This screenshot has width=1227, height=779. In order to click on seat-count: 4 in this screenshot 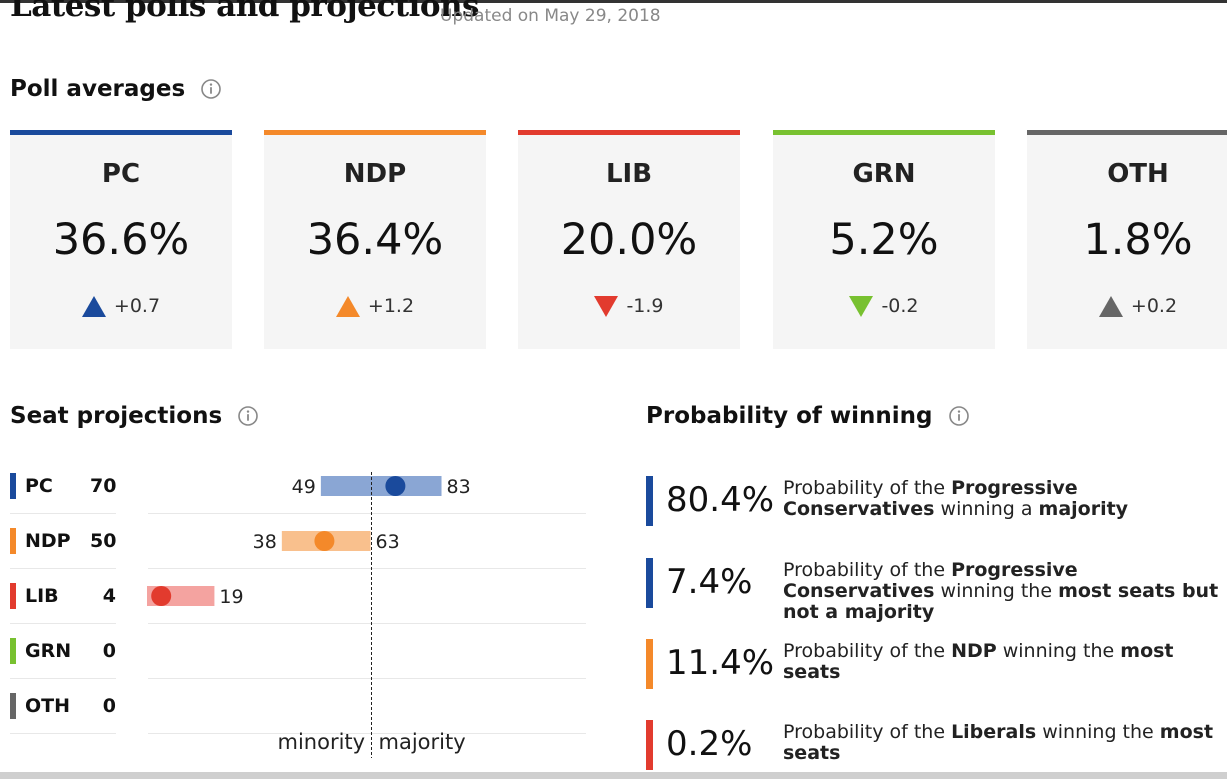, I will do `click(109, 596)`.